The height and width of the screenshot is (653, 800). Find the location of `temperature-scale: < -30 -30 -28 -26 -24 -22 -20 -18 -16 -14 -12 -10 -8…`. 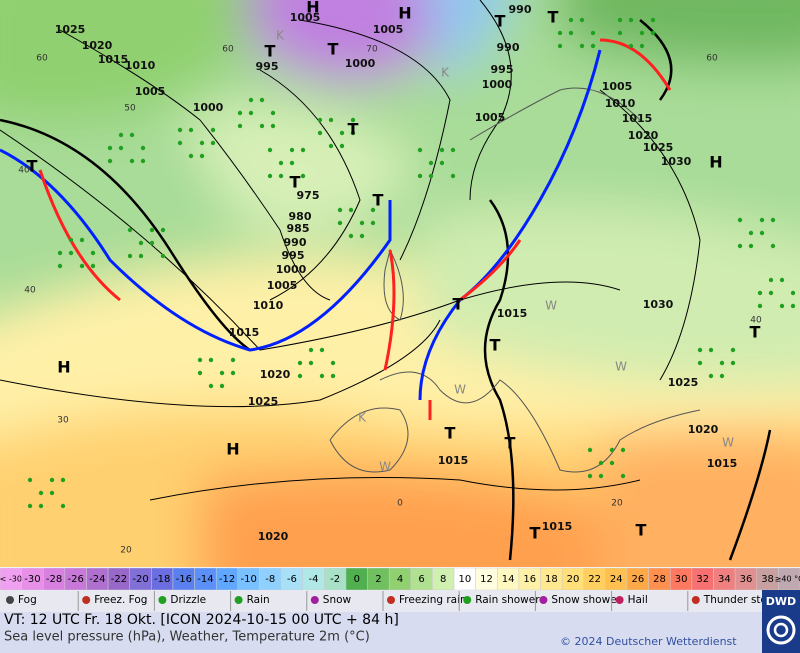

temperature-scale: < -30 -30 -28 -26 -24 -22 -20 -18 -16 -14 -12 -10 -8… is located at coordinates (400, 579).